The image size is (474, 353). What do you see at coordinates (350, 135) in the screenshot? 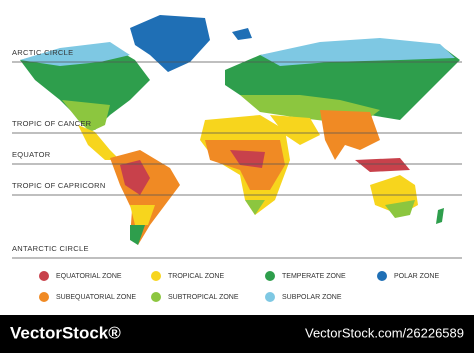
I see `south-asia` at bounding box center [350, 135].